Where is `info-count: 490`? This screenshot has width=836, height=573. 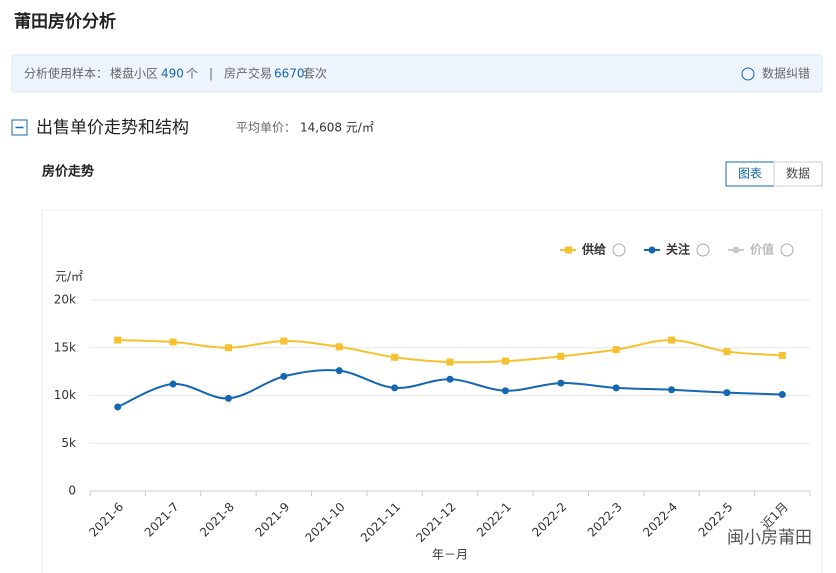 info-count: 490 is located at coordinates (172, 74).